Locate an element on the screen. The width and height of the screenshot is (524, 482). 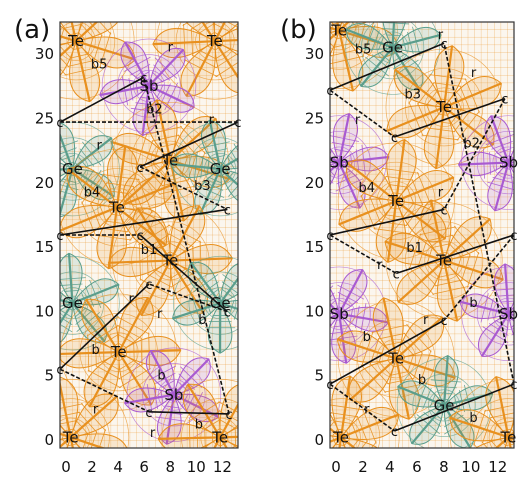
y-tick-label: 15 is located at coordinates (314, 247).